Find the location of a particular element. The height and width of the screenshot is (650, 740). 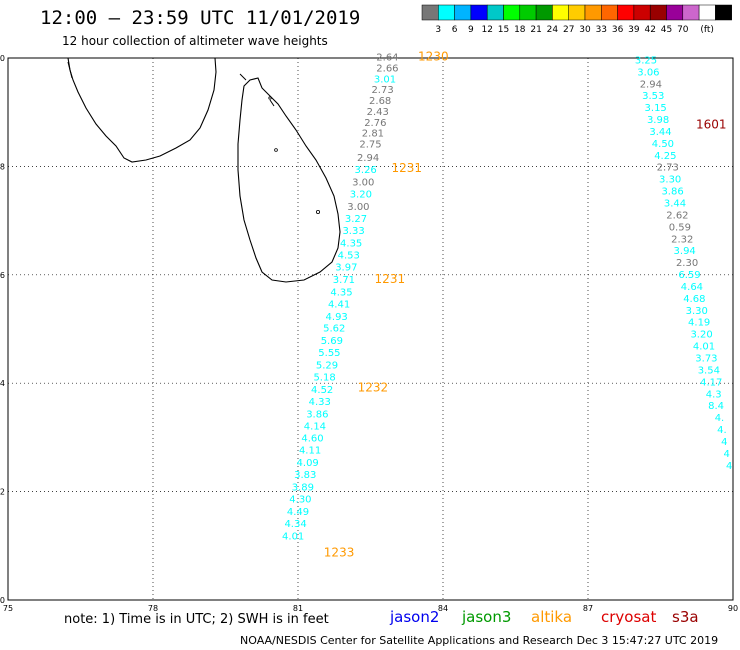

scale-label: 33 is located at coordinates (601, 30).